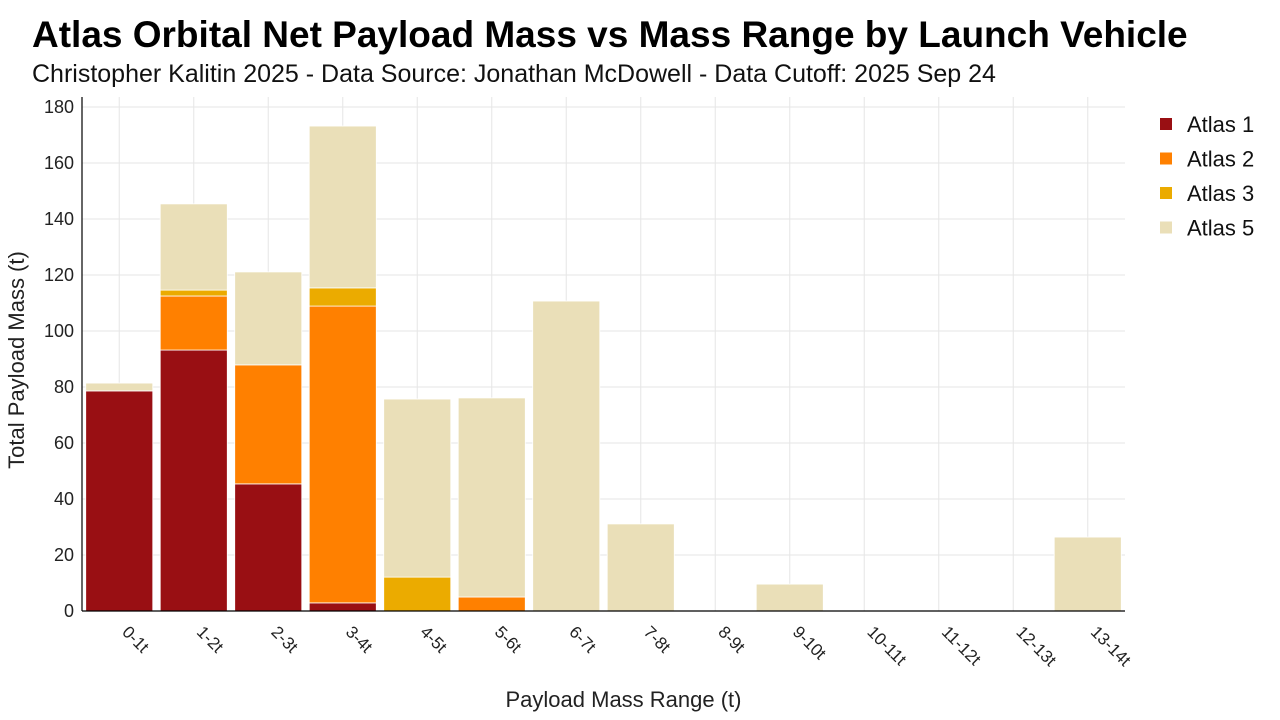 This screenshot has width=1280, height=720. Describe the element at coordinates (1220, 159) in the screenshot. I see `legend-item: Atlas 2` at that location.